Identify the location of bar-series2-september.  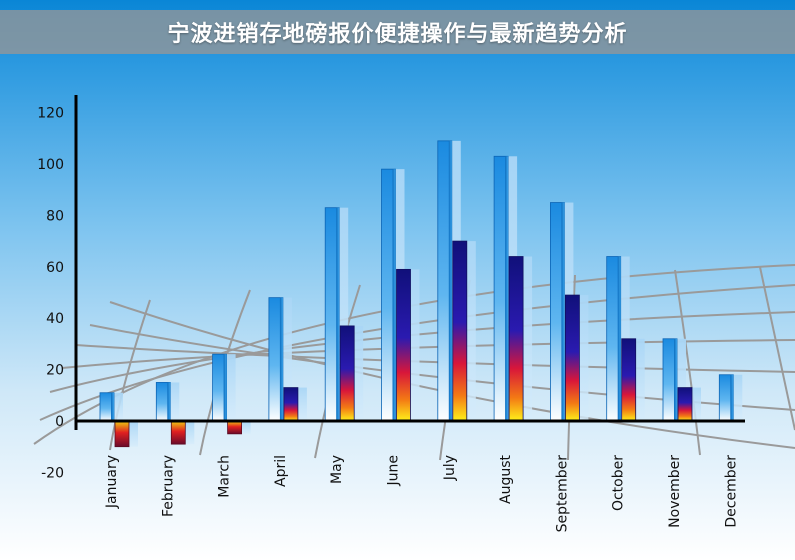
(572, 358).